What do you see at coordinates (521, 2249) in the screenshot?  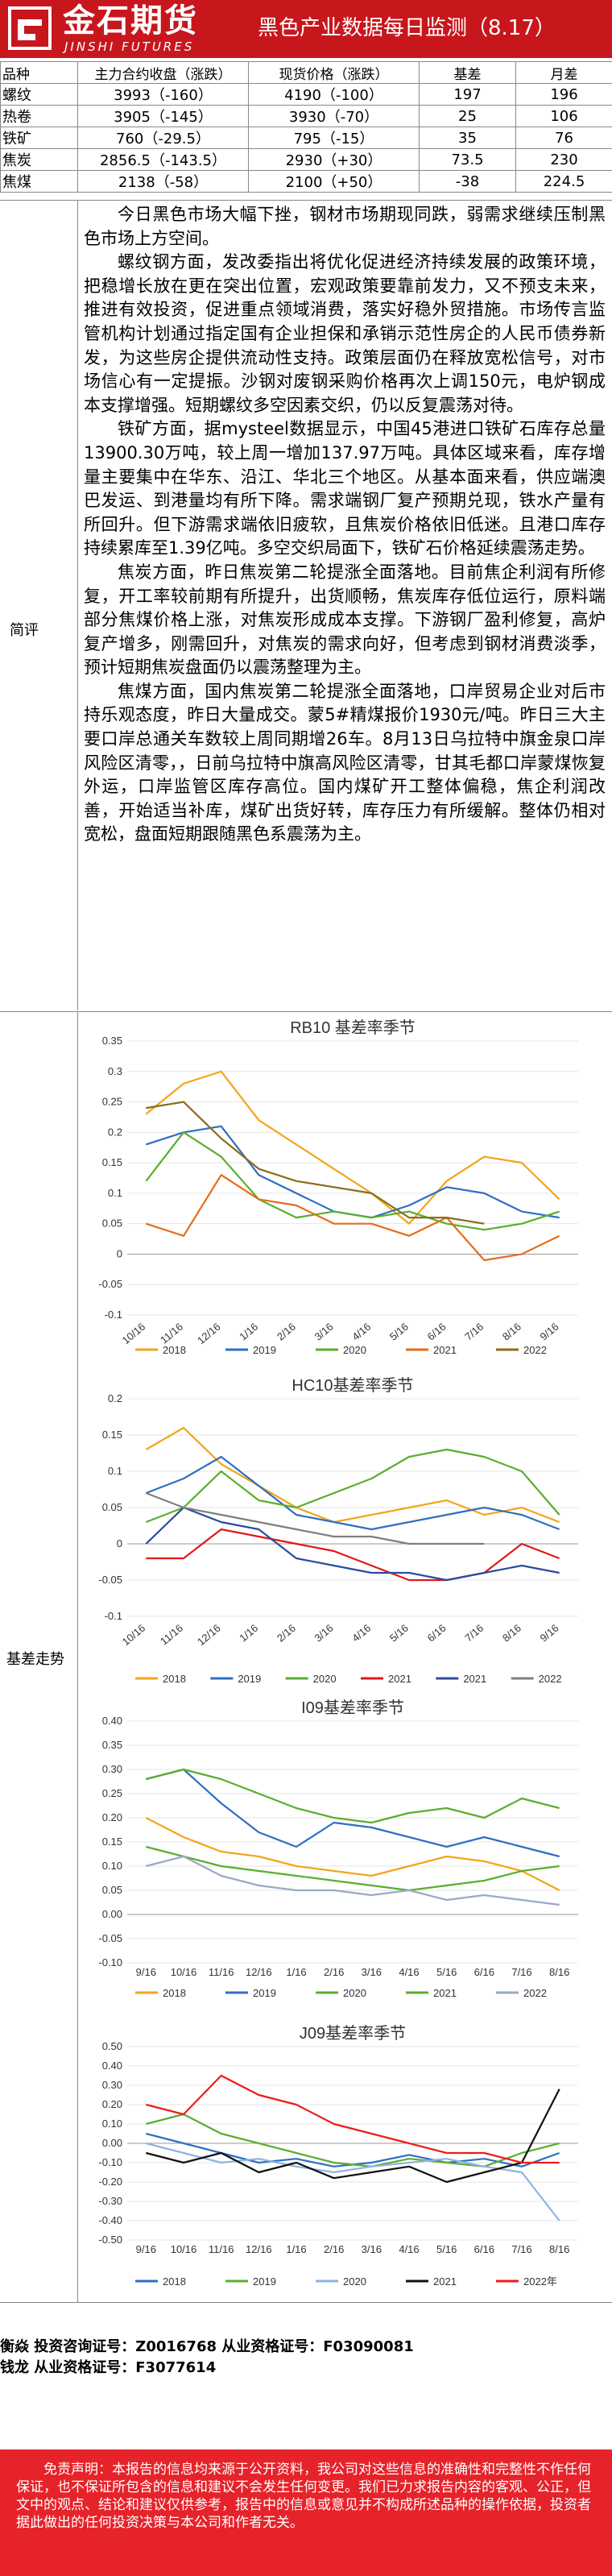 I see `x-tick-label: 7/16` at bounding box center [521, 2249].